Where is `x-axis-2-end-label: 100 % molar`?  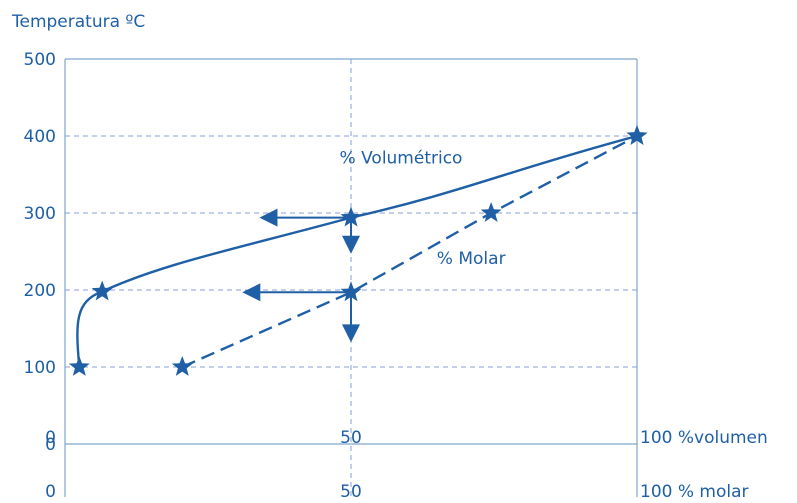
x-axis-2-end-label: 100 % molar is located at coordinates (694, 492).